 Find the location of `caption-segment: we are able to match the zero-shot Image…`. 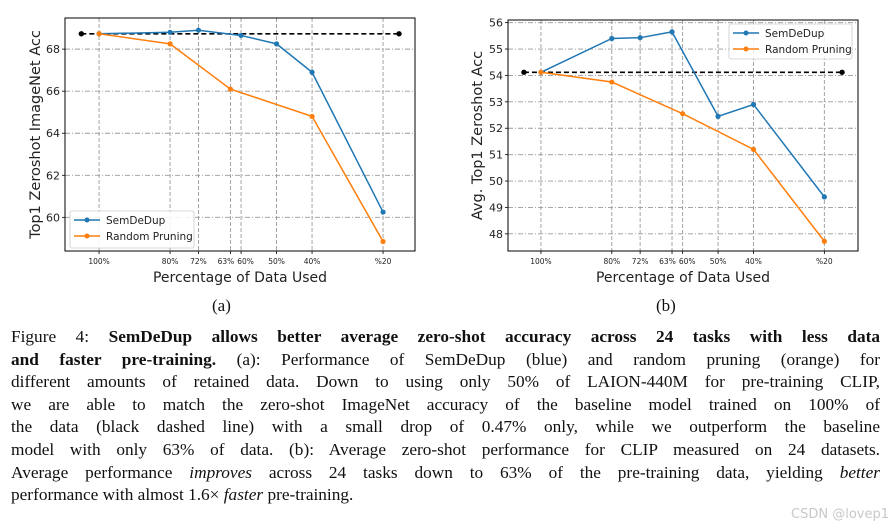

caption-segment: we are able to match the zero-shot Image… is located at coordinates (445, 404).